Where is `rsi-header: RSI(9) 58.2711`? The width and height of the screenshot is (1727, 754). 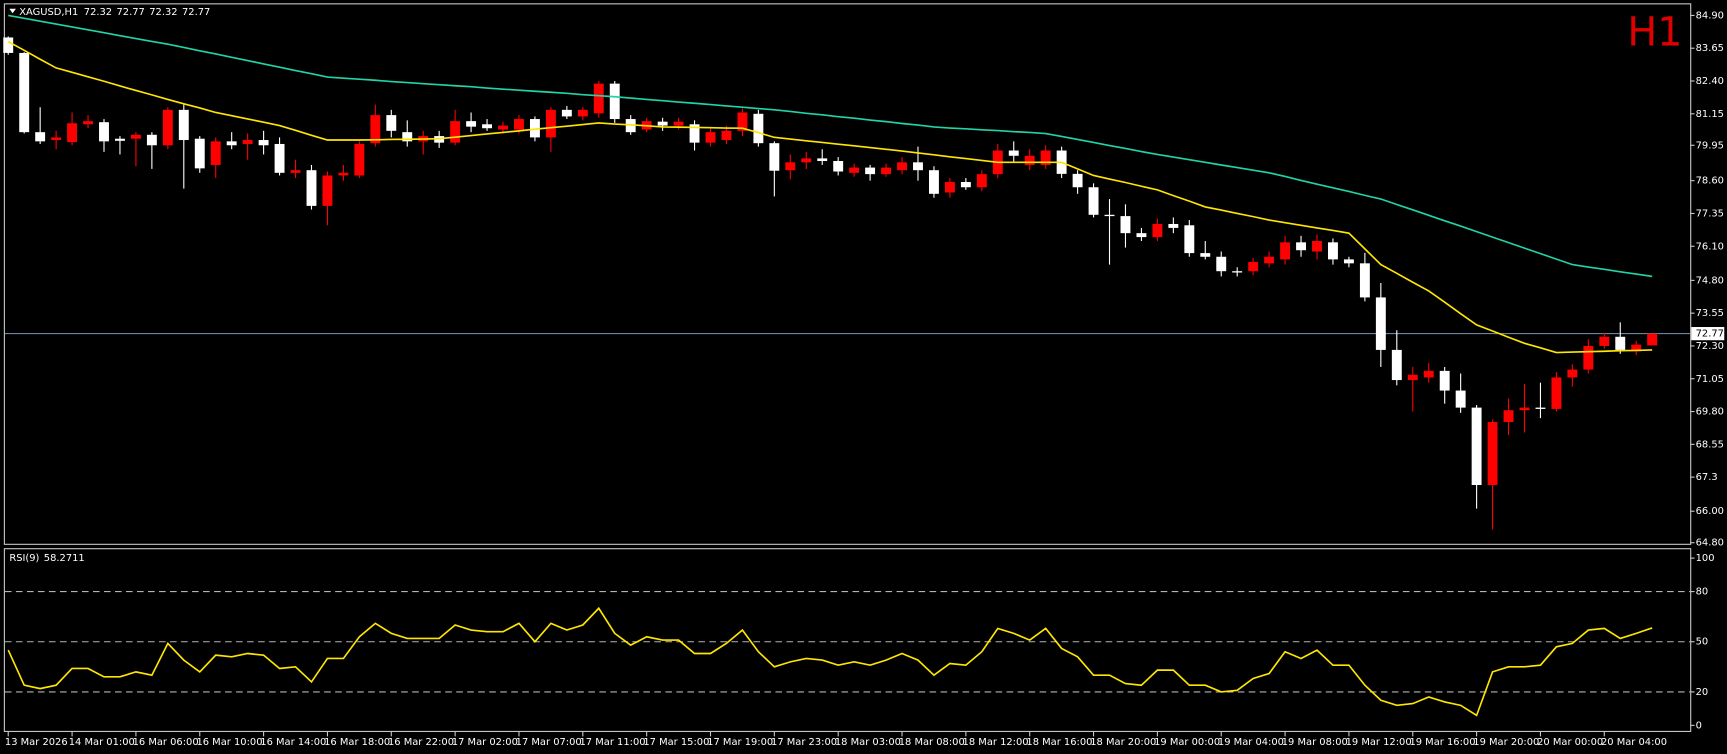
rsi-header: RSI(9) 58.2711 is located at coordinates (46, 558).